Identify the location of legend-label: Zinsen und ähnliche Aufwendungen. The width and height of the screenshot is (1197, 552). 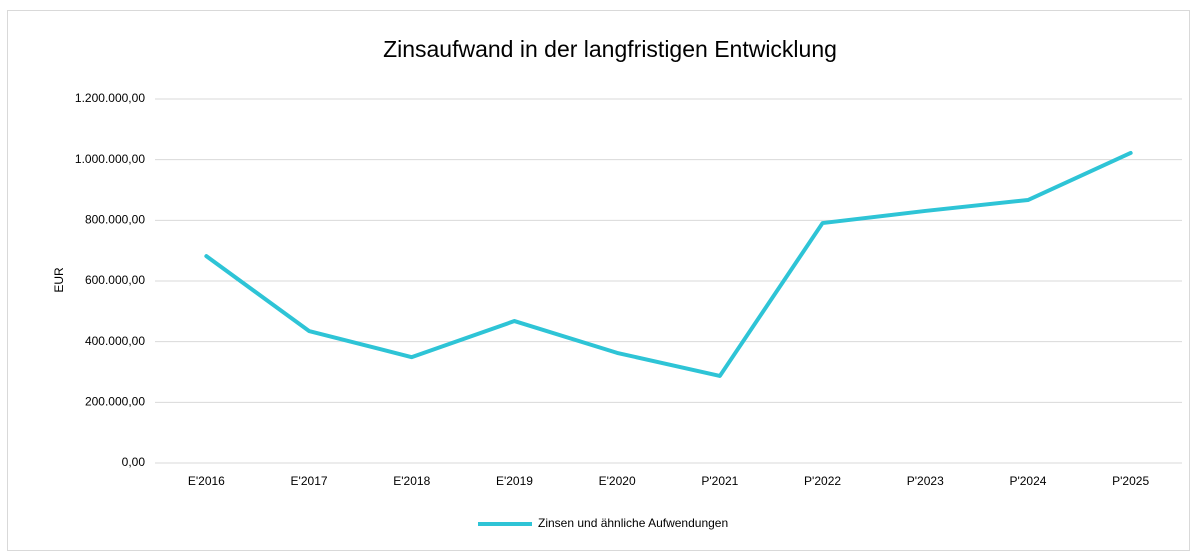
(633, 523).